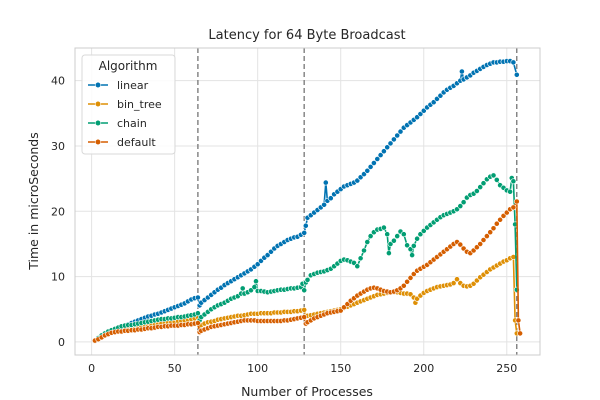  Describe the element at coordinates (257, 368) in the screenshot. I see `x-tick-label: 100` at that location.